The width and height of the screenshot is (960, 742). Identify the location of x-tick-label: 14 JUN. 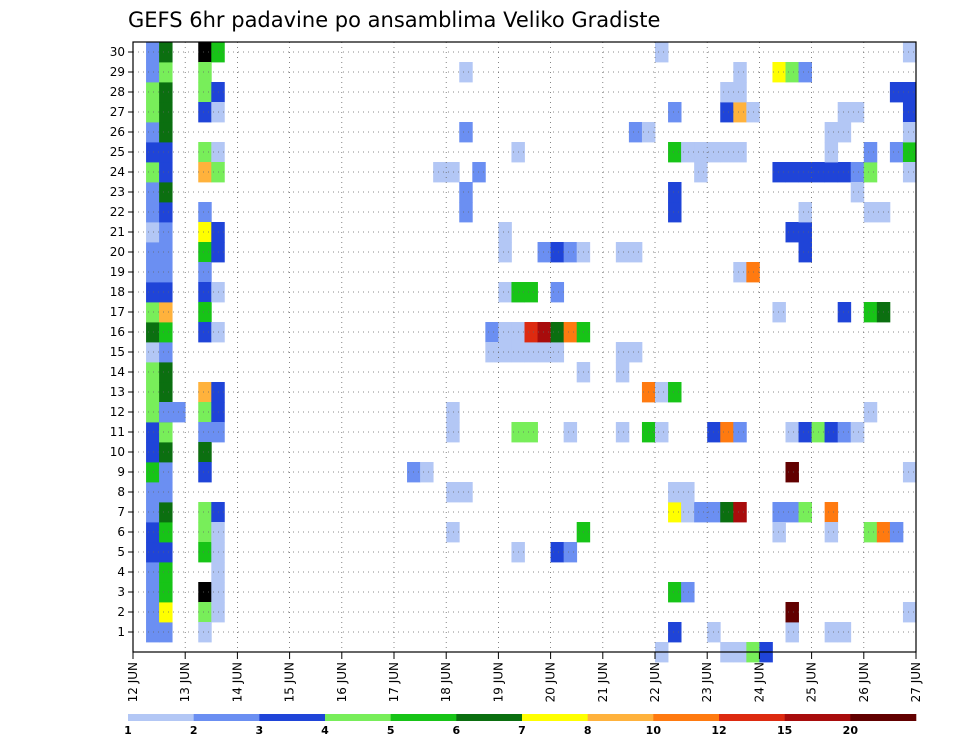
(237, 682).